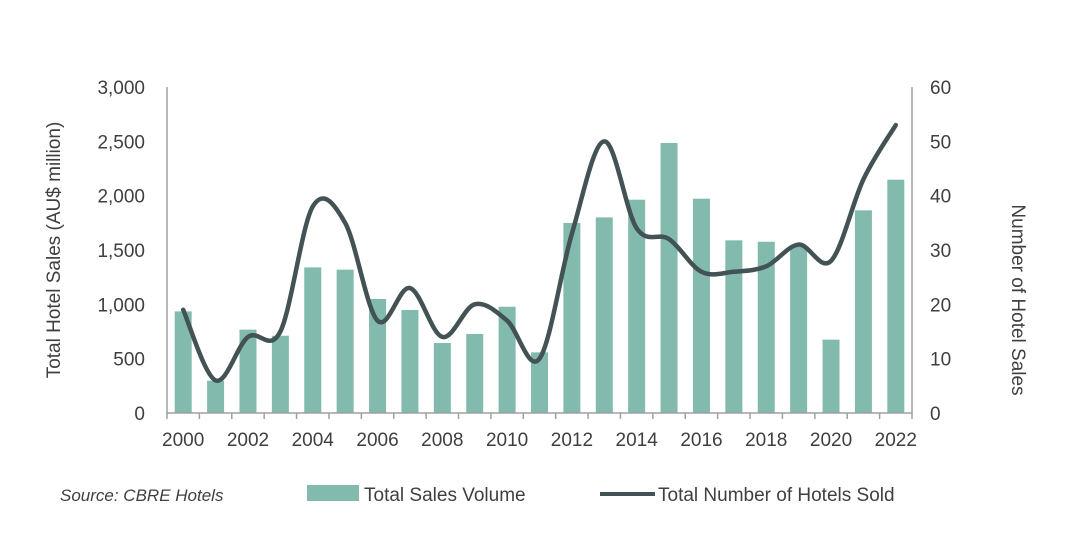 This screenshot has width=1071, height=553. What do you see at coordinates (507, 440) in the screenshot?
I see `x-tick-label: 2010` at bounding box center [507, 440].